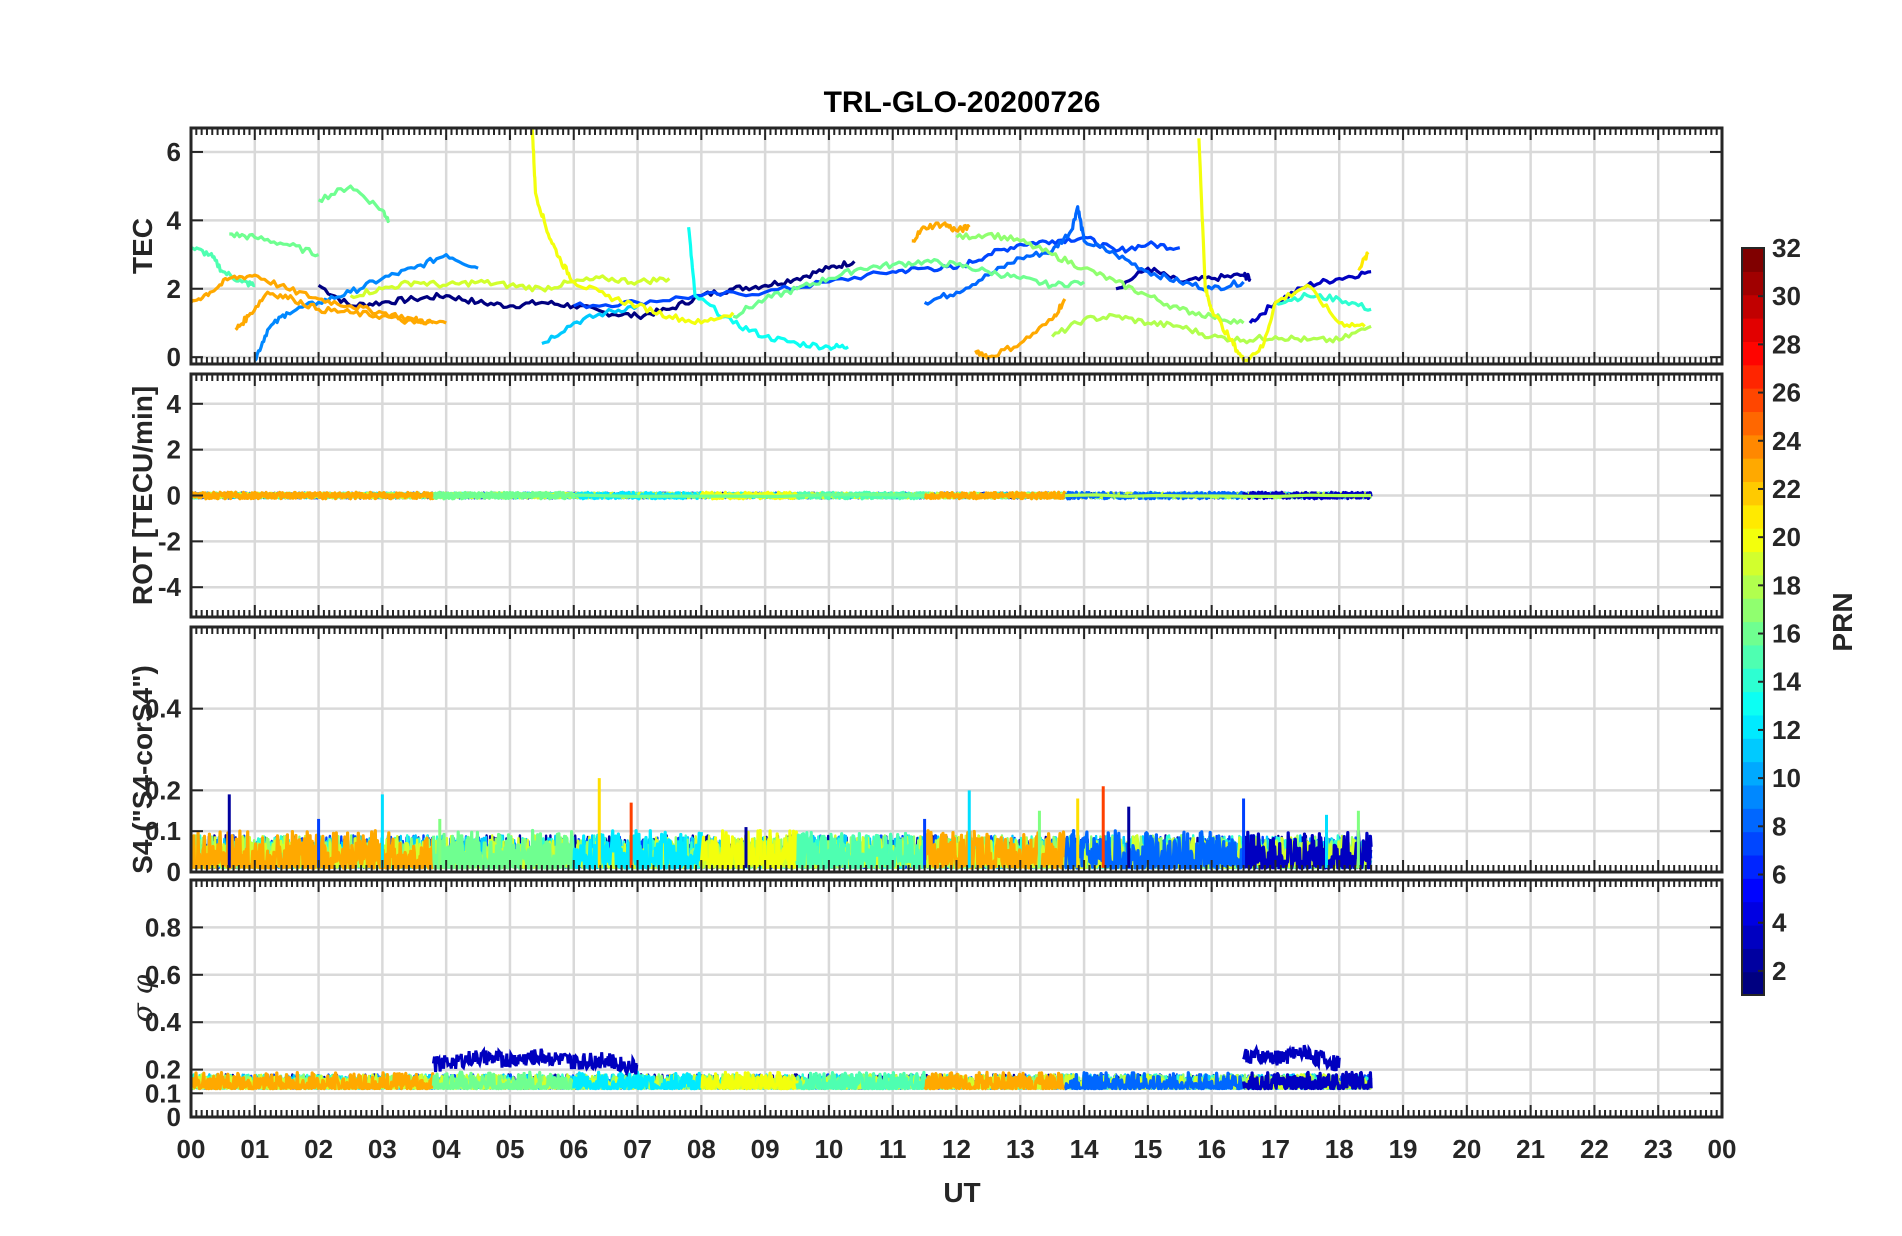  Describe the element at coordinates (961, 1192) in the screenshot. I see `x-axis-label: UT` at that location.